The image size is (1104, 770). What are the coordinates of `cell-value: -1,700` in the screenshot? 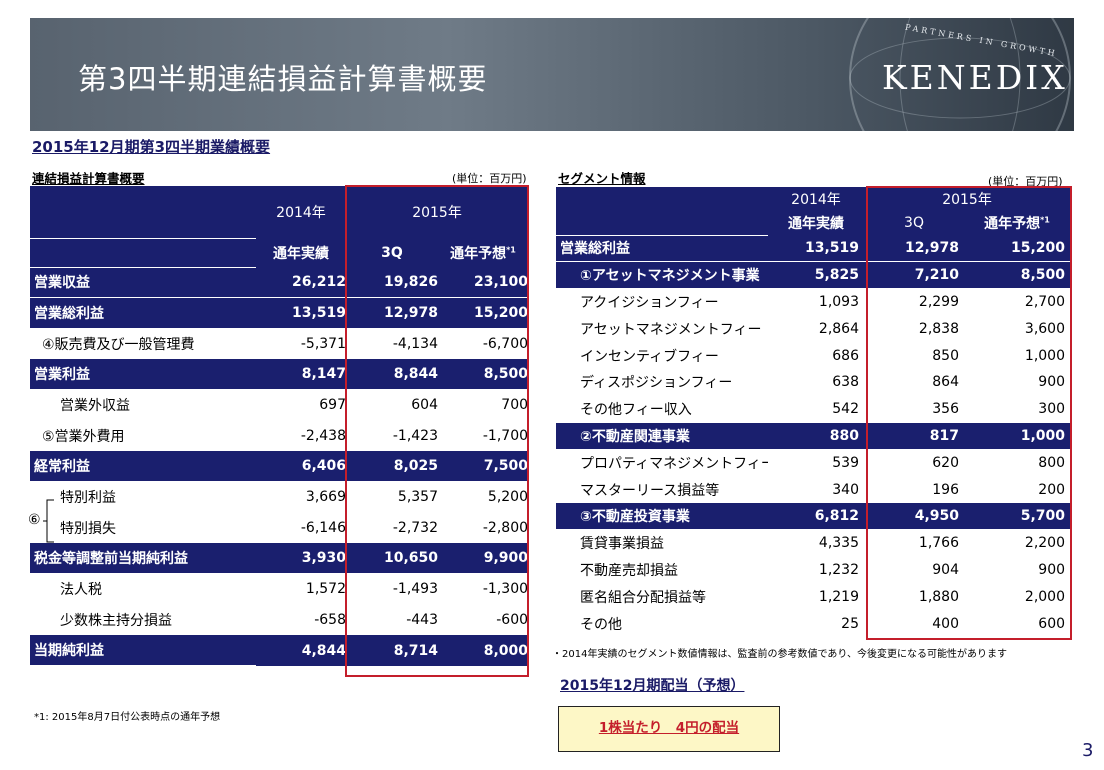 It's located at (505, 435).